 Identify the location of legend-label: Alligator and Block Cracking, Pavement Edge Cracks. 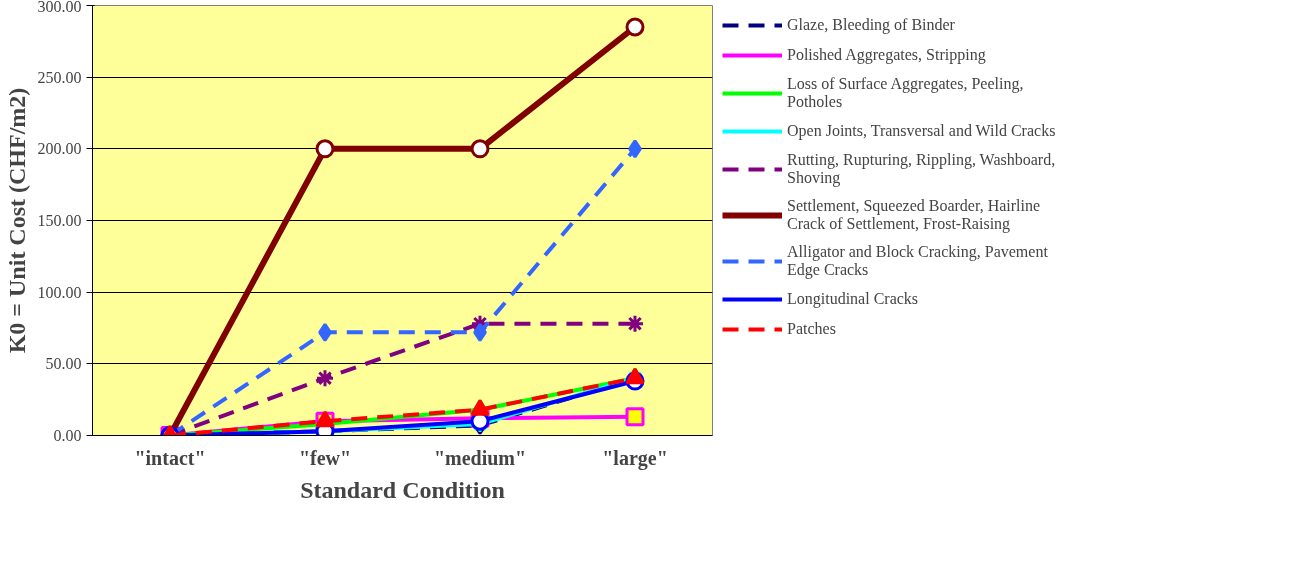
(917, 261).